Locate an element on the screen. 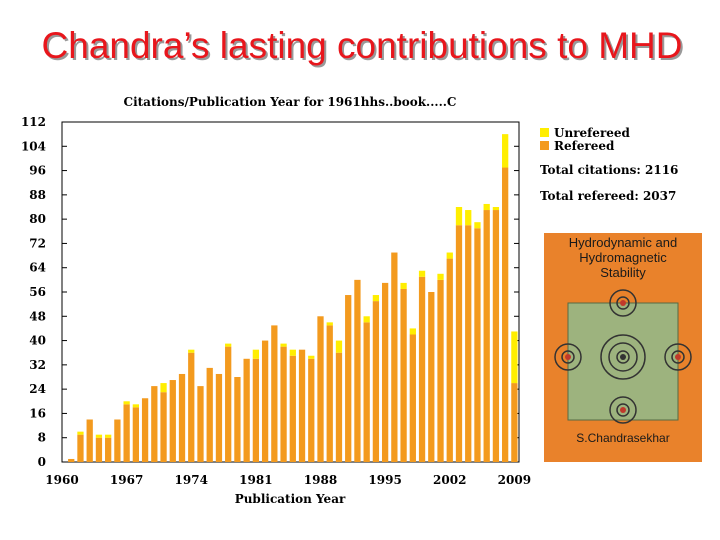 The image size is (720, 540). y-tick-label: 16 is located at coordinates (37, 413).